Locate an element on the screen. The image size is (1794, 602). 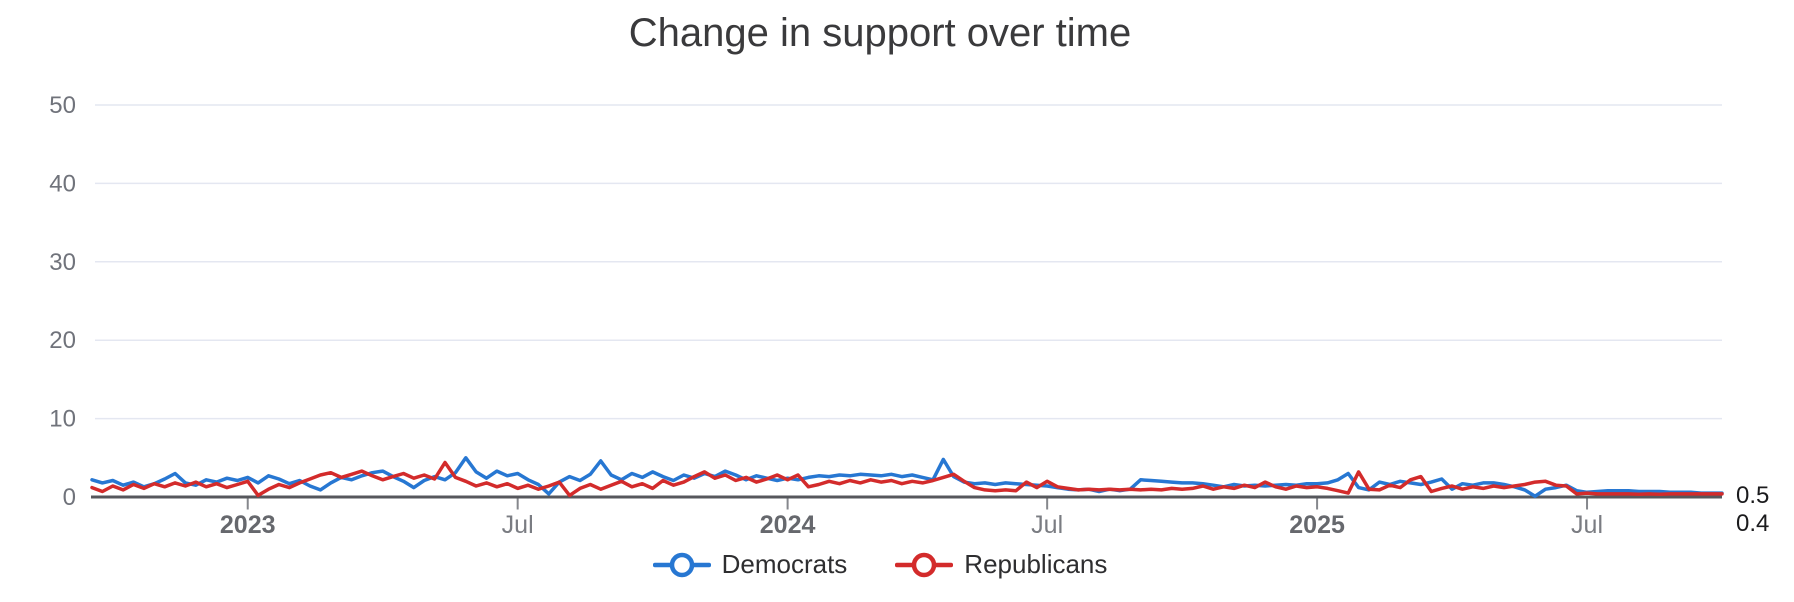
y-axis-tick-label: 30 is located at coordinates (62, 262).